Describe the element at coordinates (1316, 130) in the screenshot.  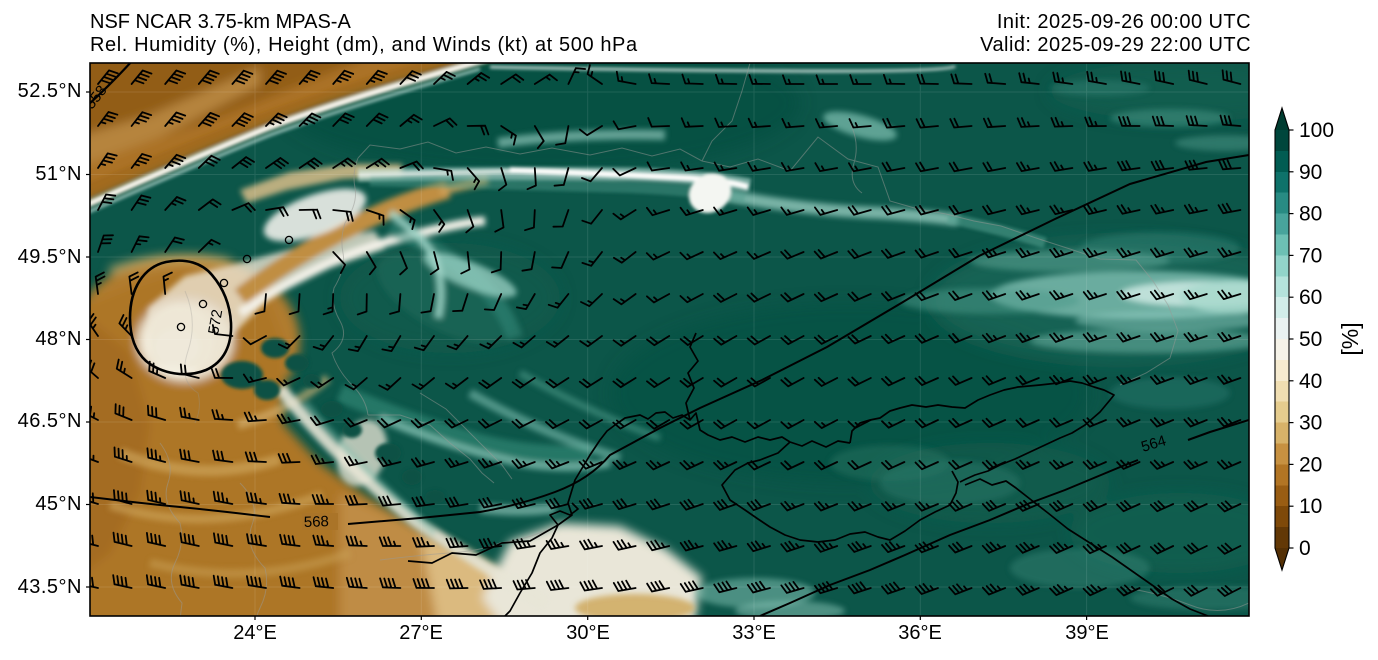
I see `svg-text: 100` at that location.